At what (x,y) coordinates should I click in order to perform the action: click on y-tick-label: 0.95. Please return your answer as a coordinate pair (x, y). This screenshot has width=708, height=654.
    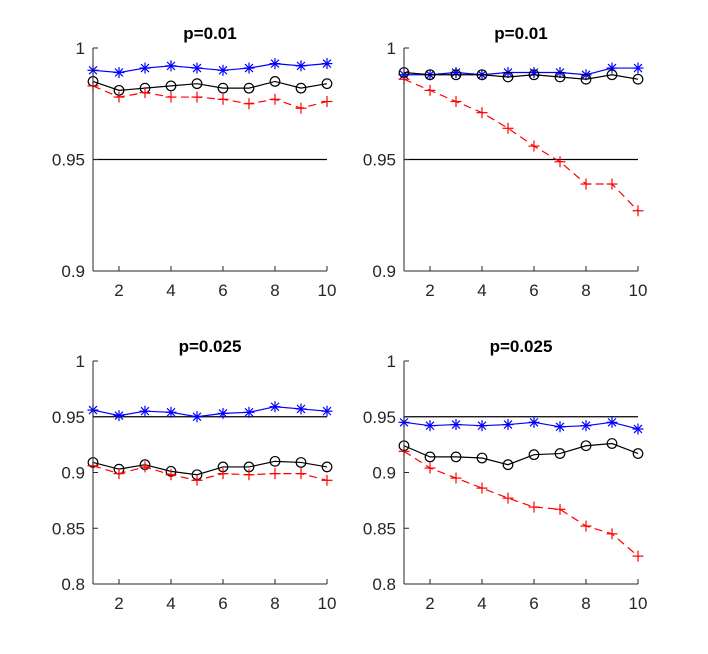
    Looking at the image, I should click on (68, 417).